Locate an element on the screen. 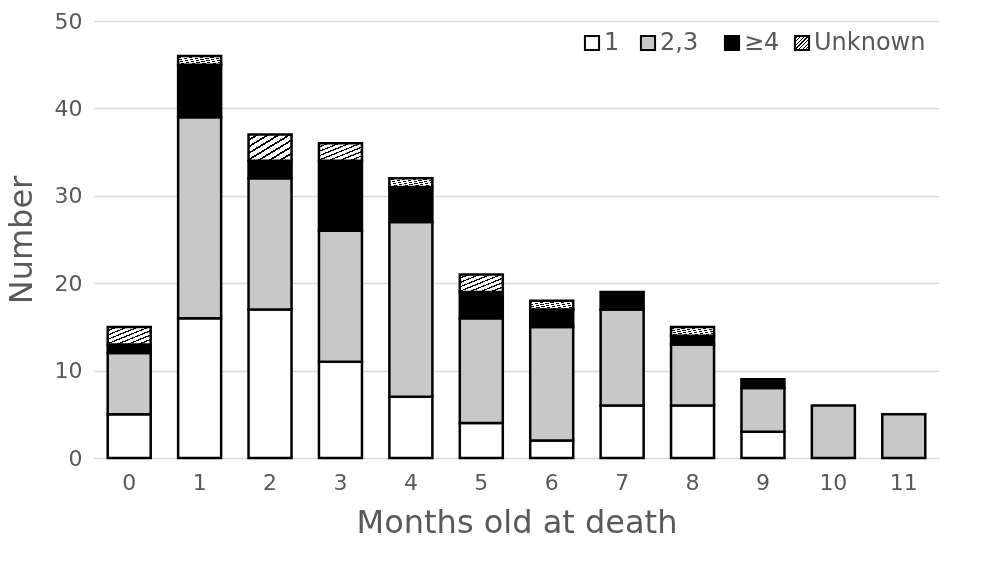  legend-label: 1 is located at coordinates (612, 42).